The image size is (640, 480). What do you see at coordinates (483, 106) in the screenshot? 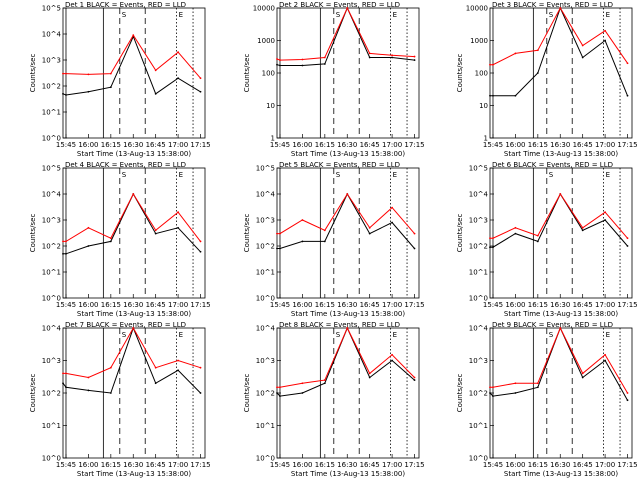
I see `y-tick-label: 10` at bounding box center [483, 106].